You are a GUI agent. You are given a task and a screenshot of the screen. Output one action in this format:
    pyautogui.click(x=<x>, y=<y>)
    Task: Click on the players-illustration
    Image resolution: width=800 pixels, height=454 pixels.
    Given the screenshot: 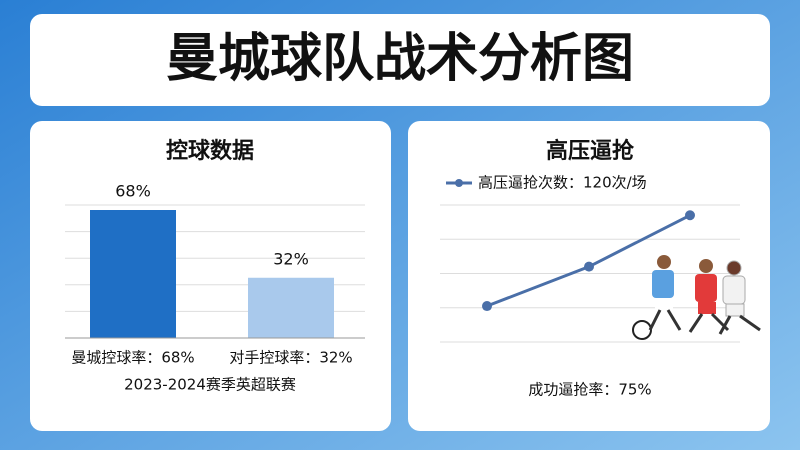 What is the action you would take?
    pyautogui.click(x=696, y=297)
    